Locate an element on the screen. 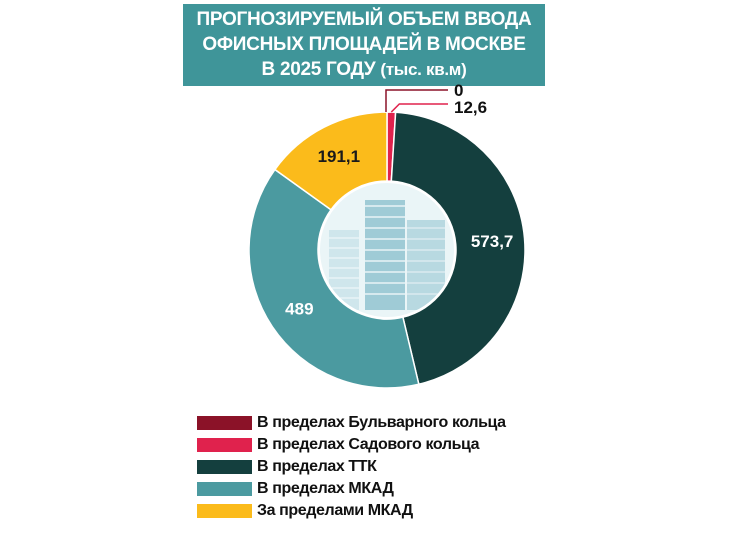 The image size is (739, 539). slice-label-2: 573,7 is located at coordinates (492, 241).